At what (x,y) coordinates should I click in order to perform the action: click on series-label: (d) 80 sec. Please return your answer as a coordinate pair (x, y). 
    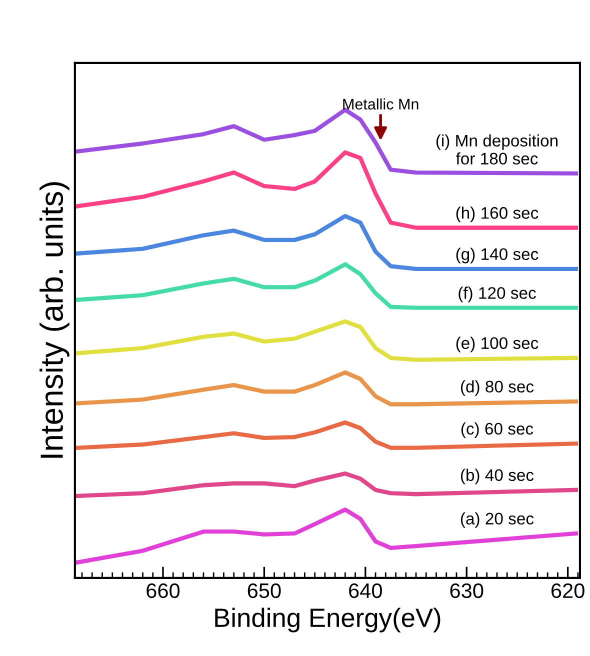
    Looking at the image, I should click on (497, 388).